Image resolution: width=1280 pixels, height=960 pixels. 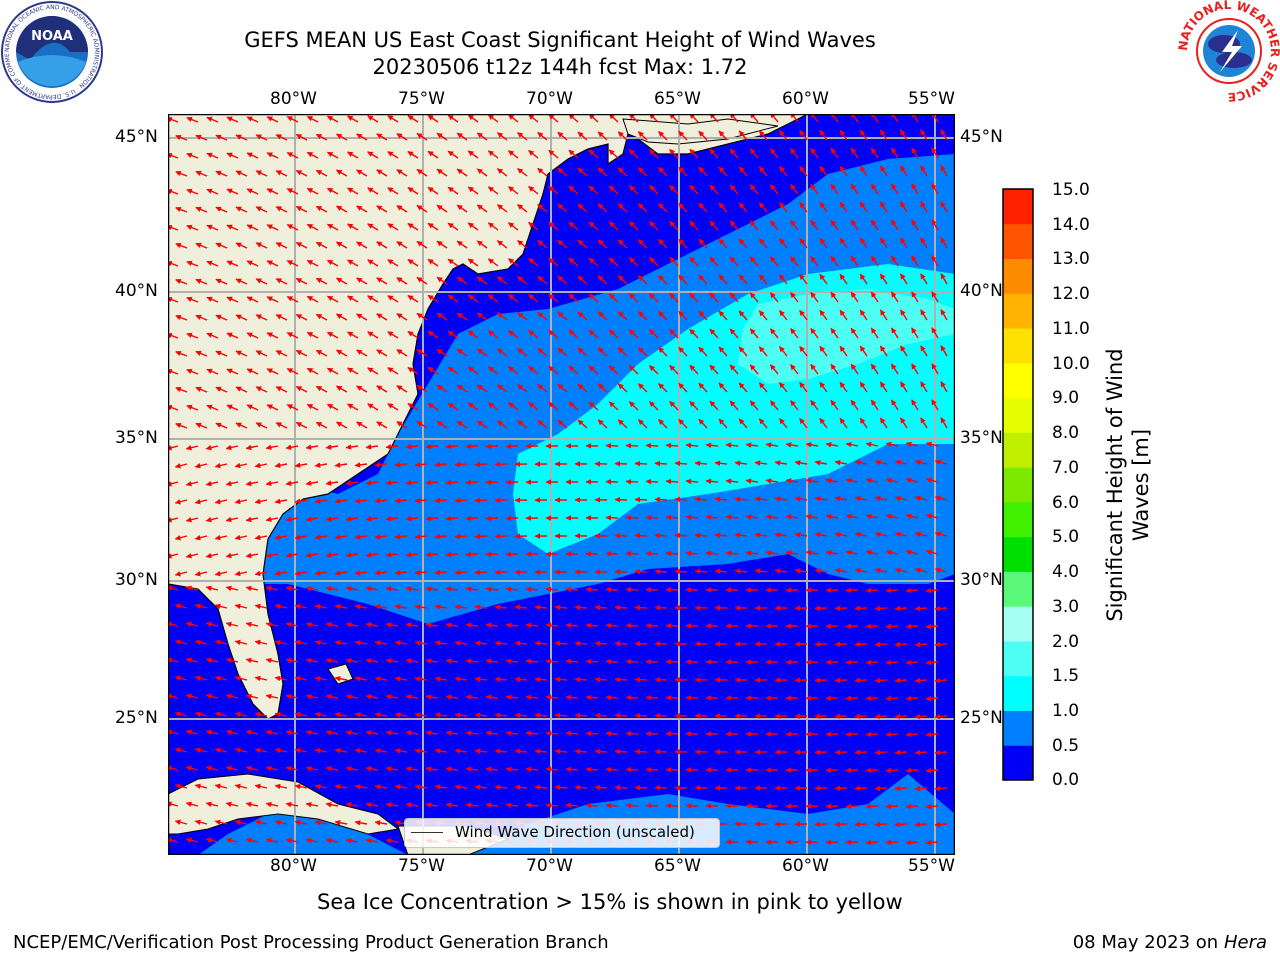 What do you see at coordinates (427, 832) in the screenshot?
I see `legend-line-swatch` at bounding box center [427, 832].